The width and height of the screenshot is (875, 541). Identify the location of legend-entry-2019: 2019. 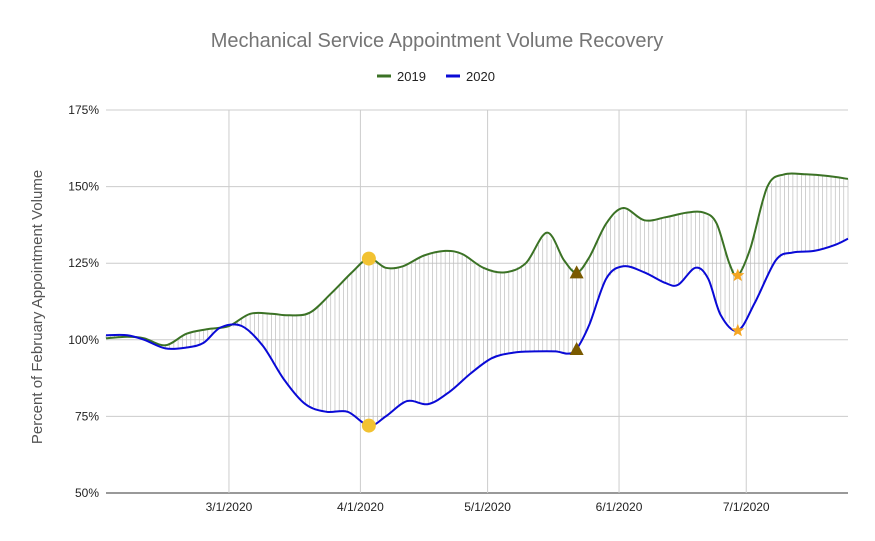
(411, 76).